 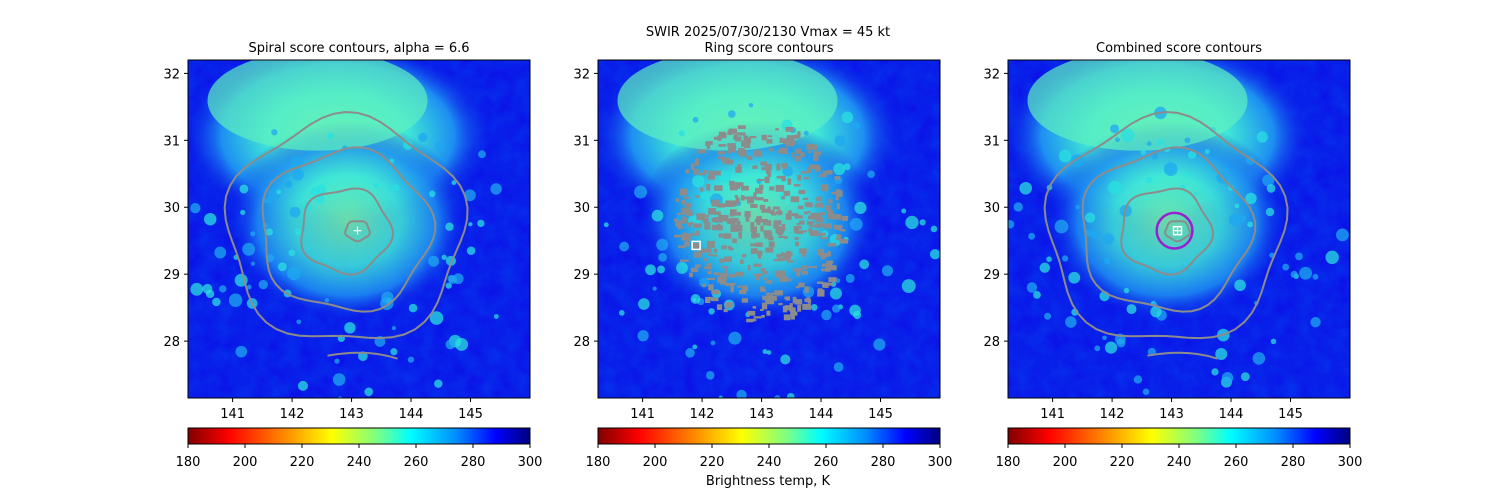 I want to click on panel-title: Combined score contours, so click(x=1179, y=48).